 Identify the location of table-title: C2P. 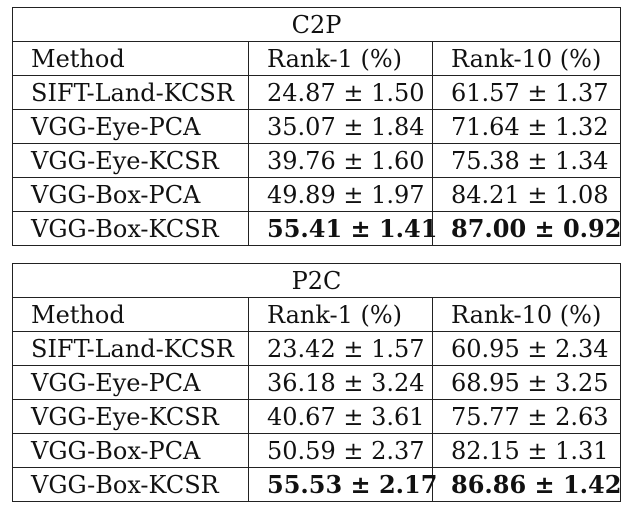
(316, 24).